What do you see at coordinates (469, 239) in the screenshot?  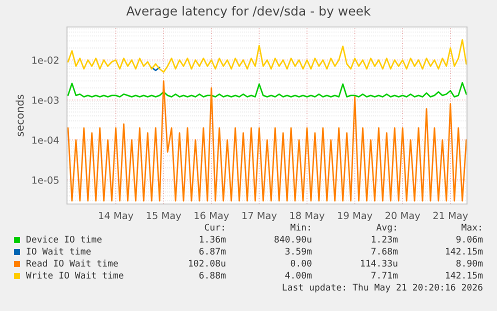 I see `text: 9.06m` at bounding box center [469, 239].